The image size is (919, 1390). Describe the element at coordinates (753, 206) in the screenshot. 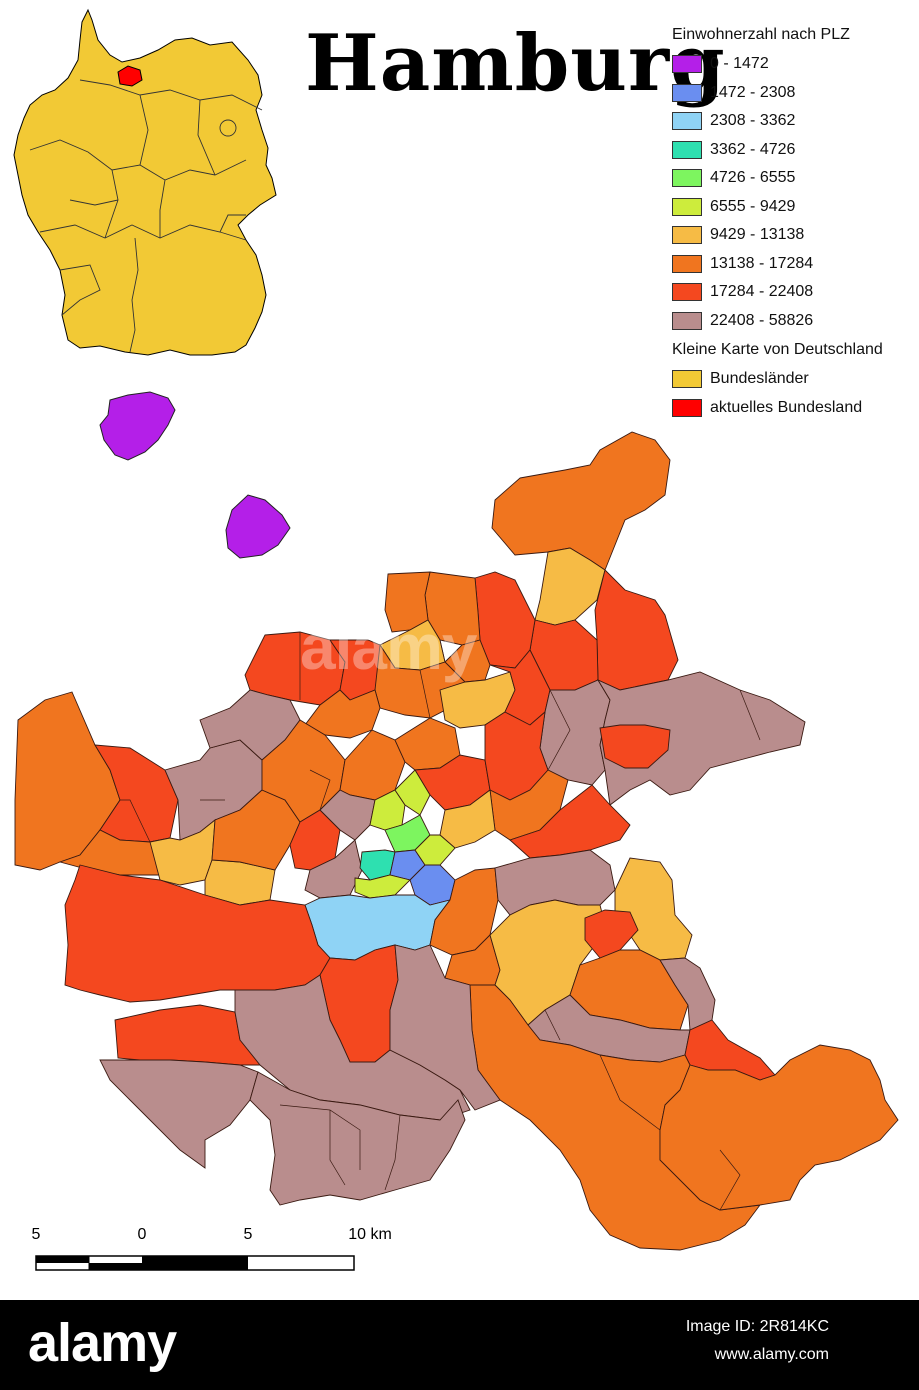

I see `legend-class-label: 6555 - 9429` at that location.